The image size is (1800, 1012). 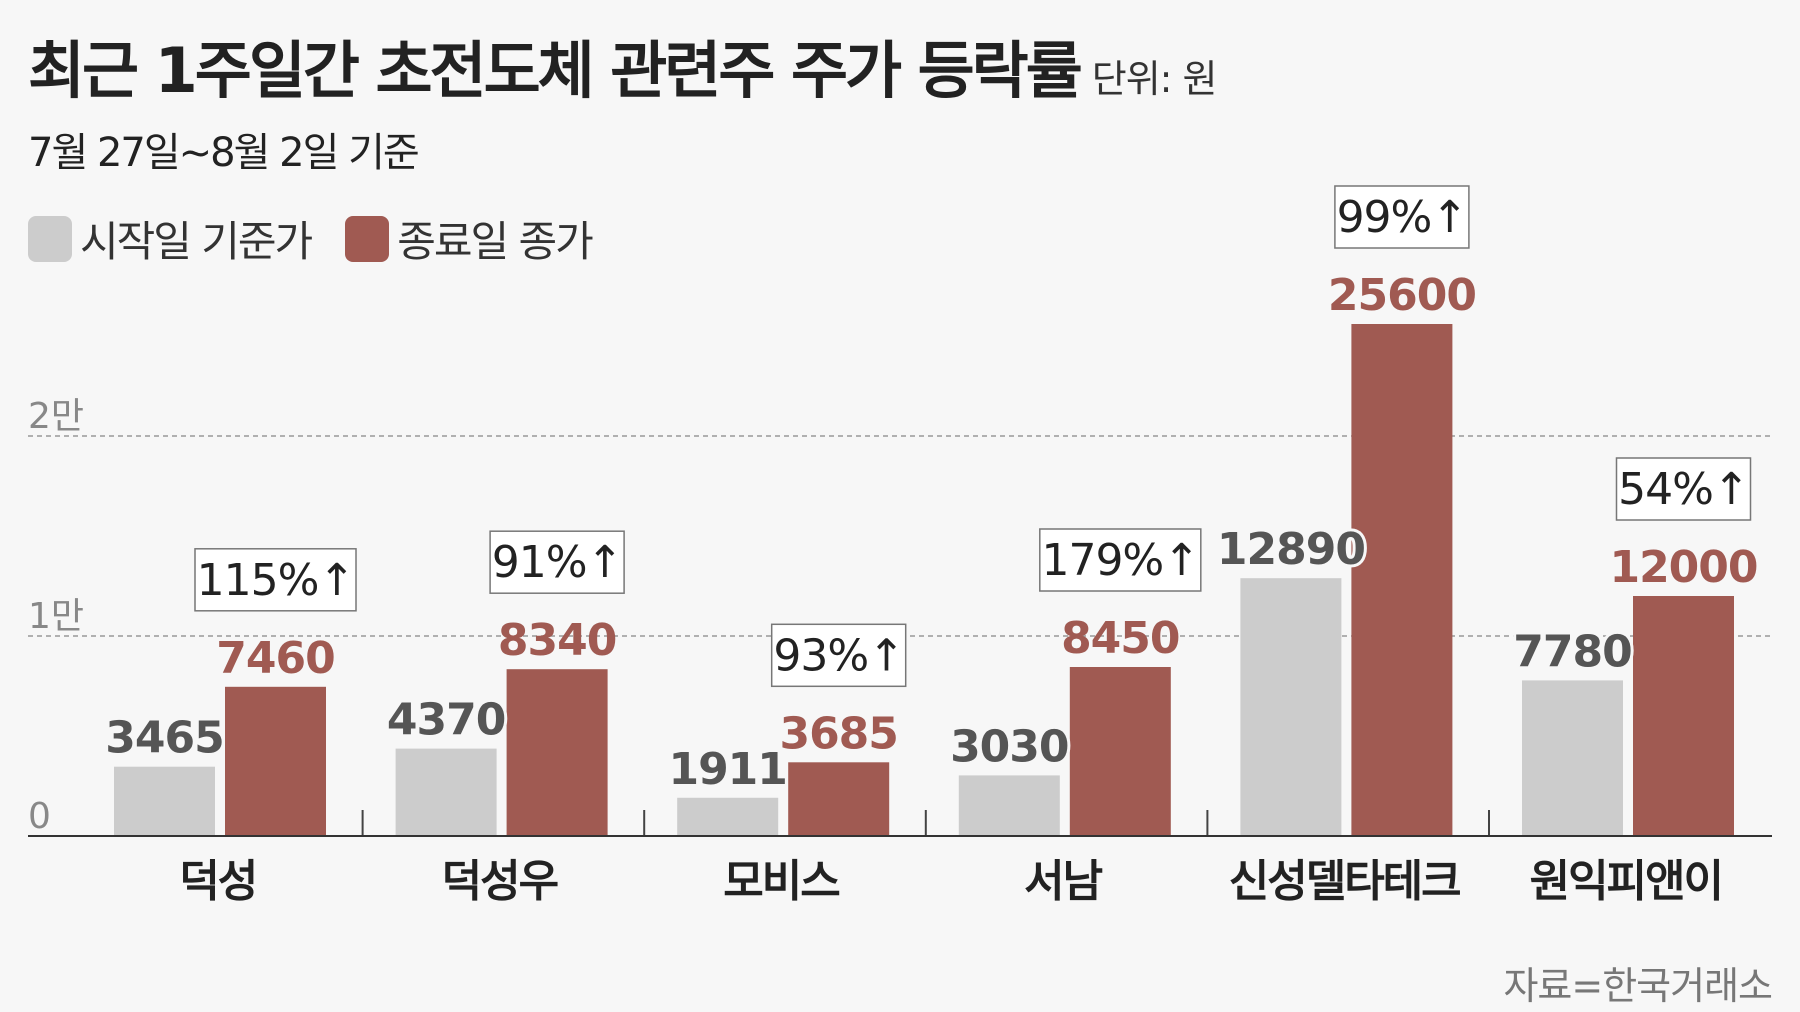 What do you see at coordinates (1683, 567) in the screenshot?
I see `value-label-end: 12000` at bounding box center [1683, 567].